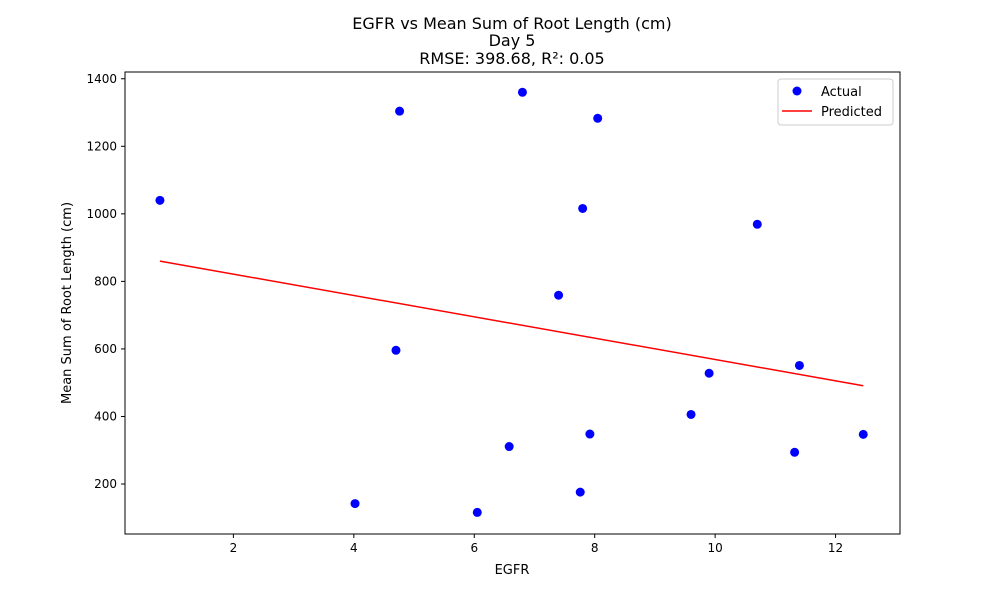  What do you see at coordinates (101, 146) in the screenshot?
I see `y-tick-label: 1200` at bounding box center [101, 146].